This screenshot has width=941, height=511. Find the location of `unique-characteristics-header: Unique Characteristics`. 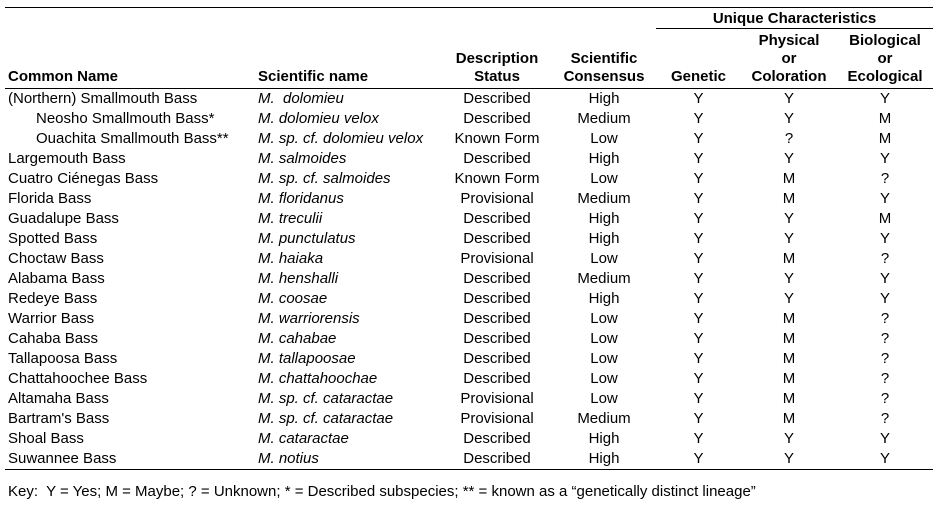

unique-characteristics-header: Unique Characteristics is located at coordinates (795, 18).